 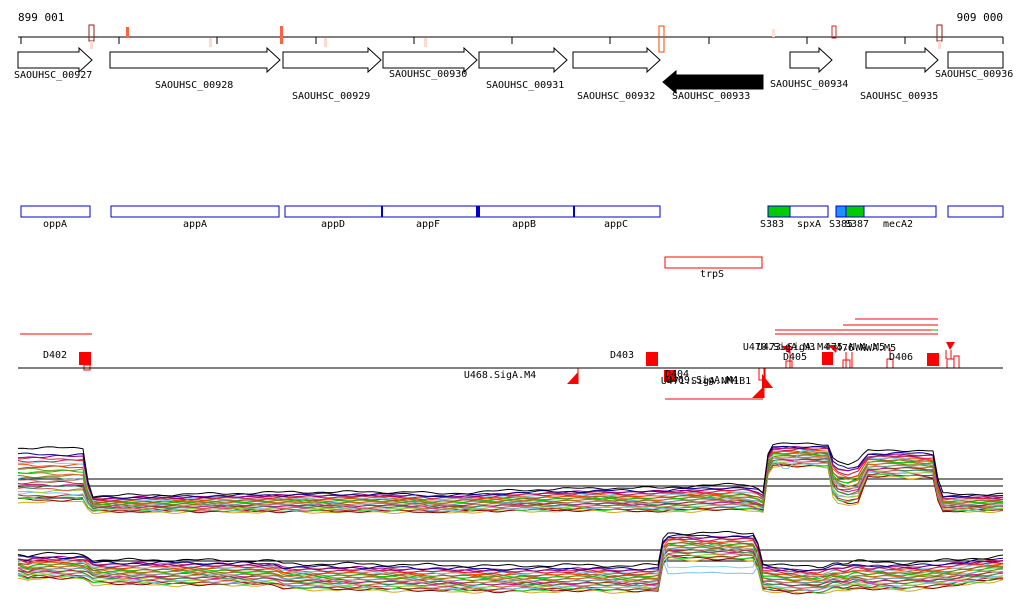 I want to click on gene-label: SAOUHSC_00933, so click(x=711, y=96).